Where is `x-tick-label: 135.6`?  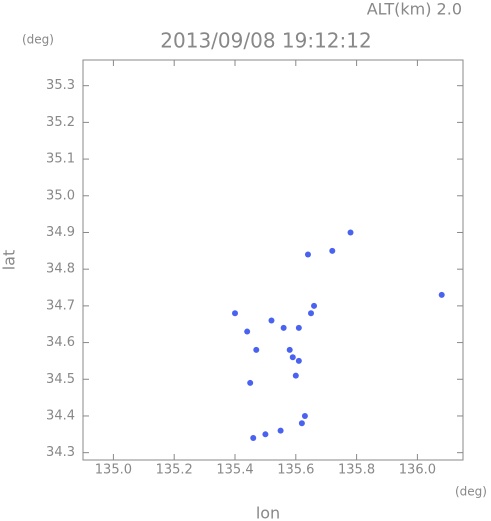 x-tick-label: 135.6 is located at coordinates (295, 470).